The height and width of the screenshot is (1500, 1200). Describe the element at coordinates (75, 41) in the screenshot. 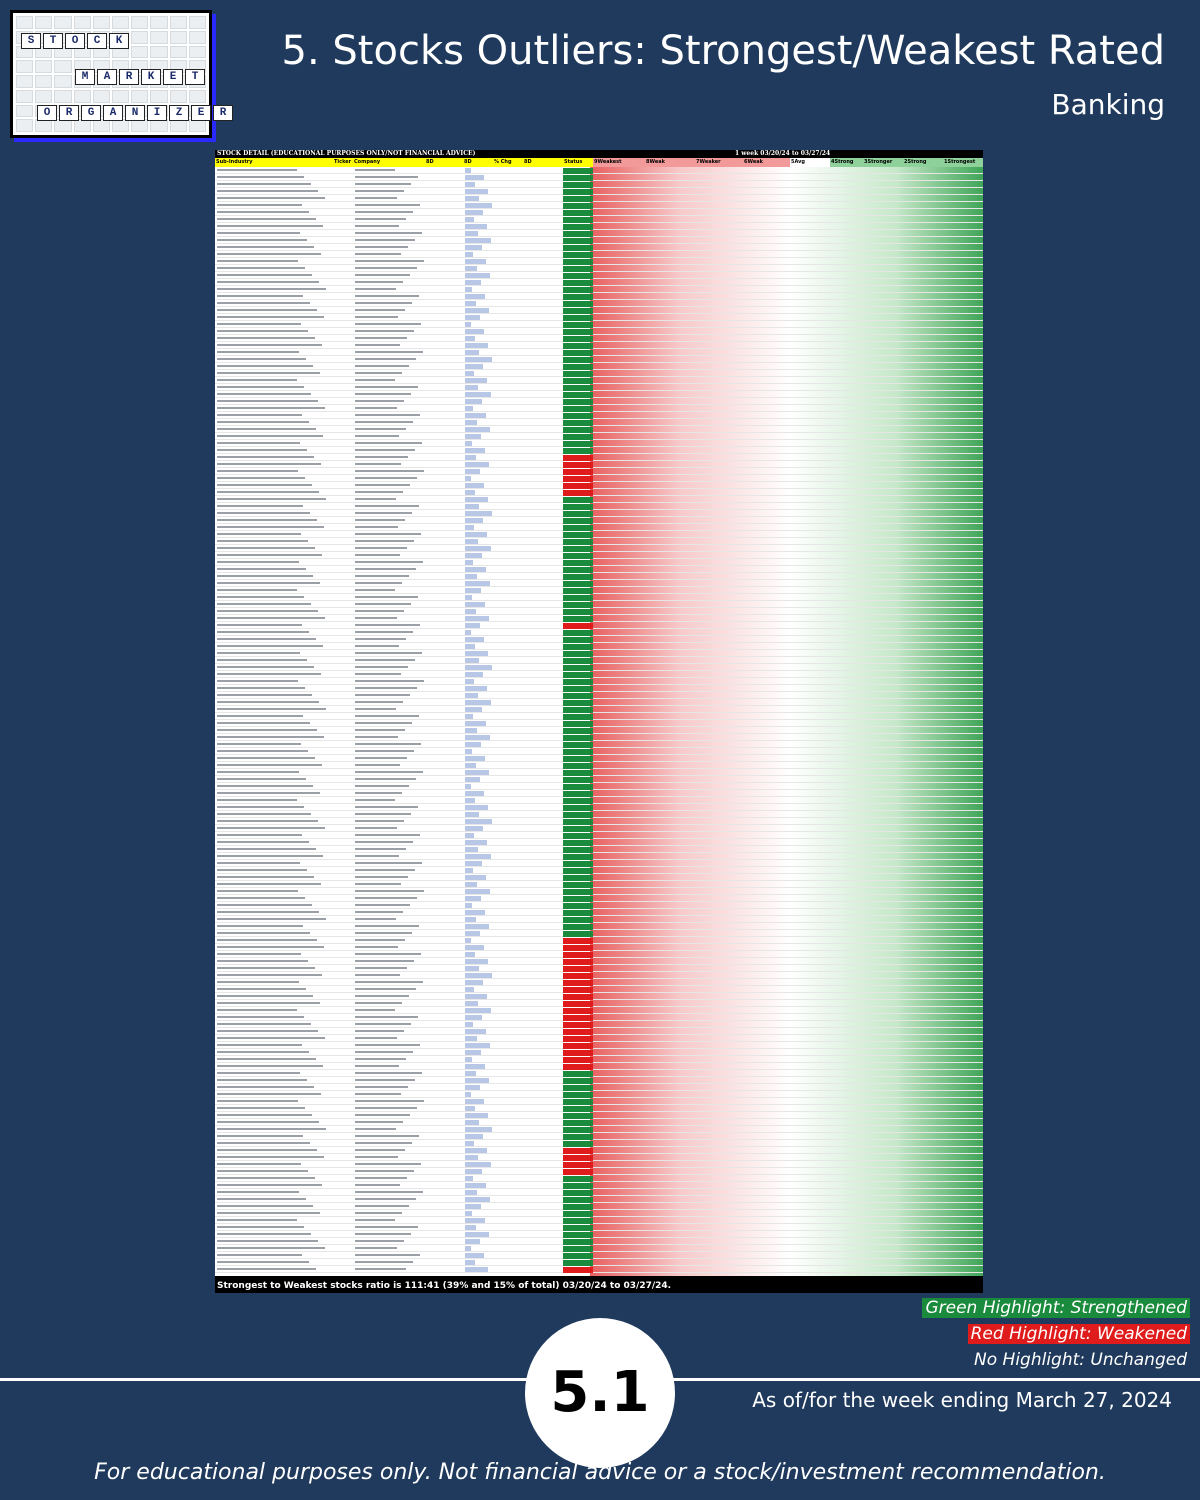

I see `logo-letter: O` at that location.